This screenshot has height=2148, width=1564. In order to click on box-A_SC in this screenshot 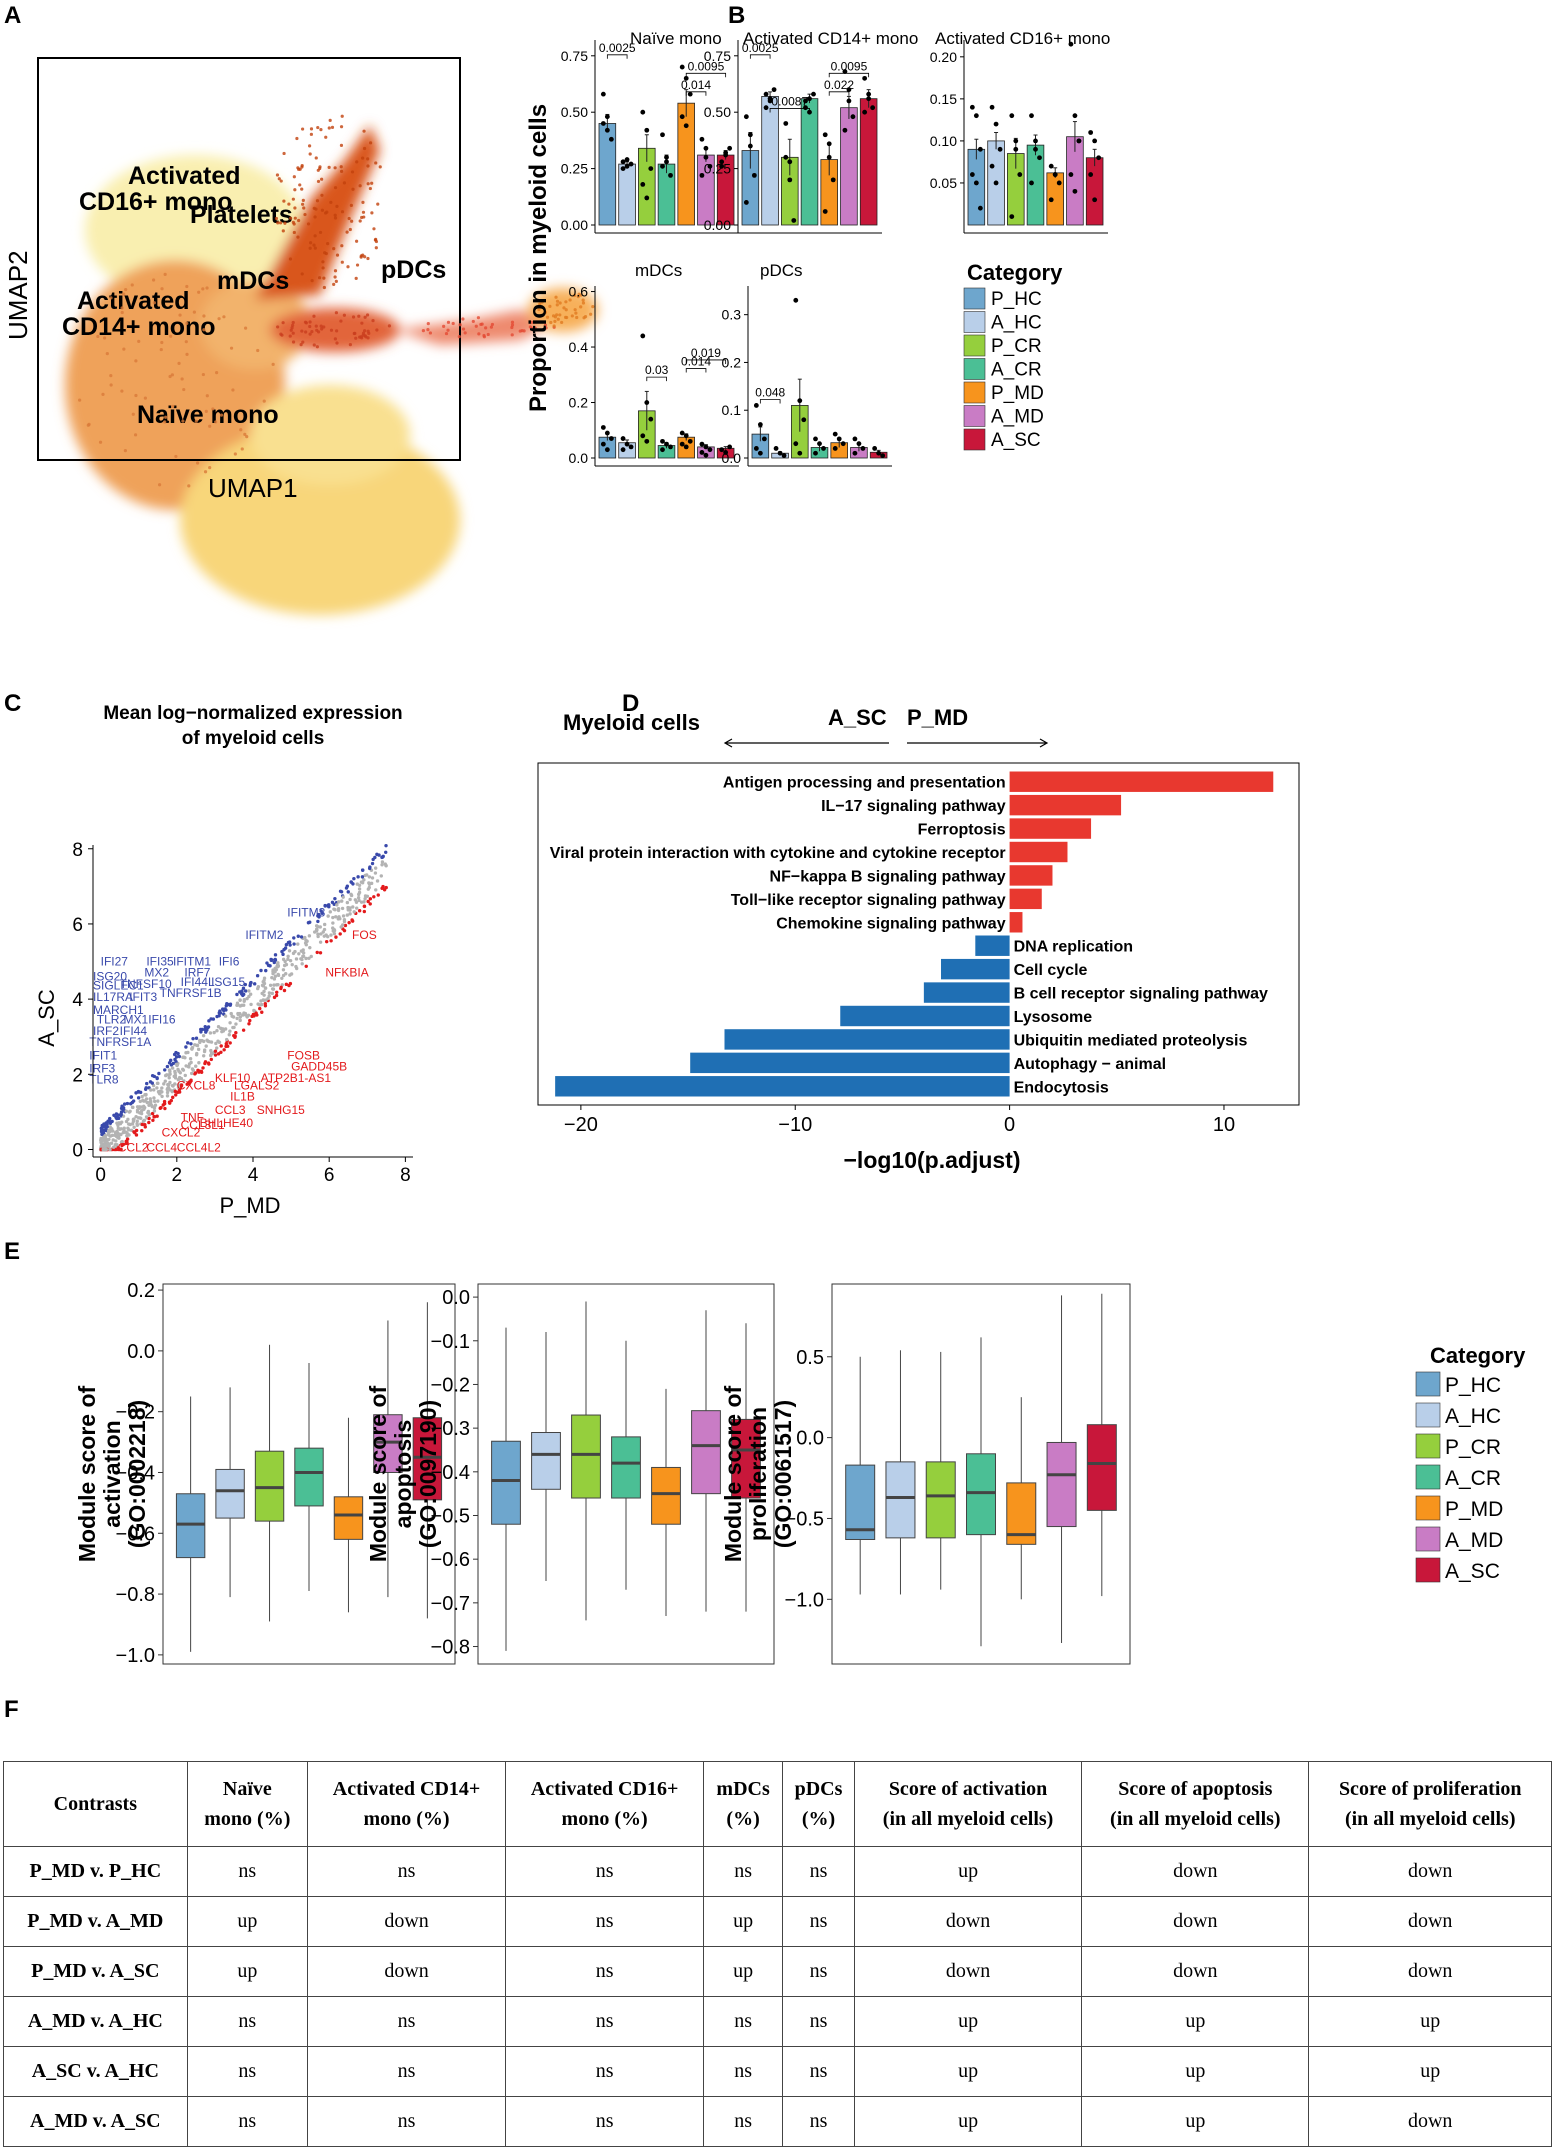, I will do `click(1101, 1467)`.